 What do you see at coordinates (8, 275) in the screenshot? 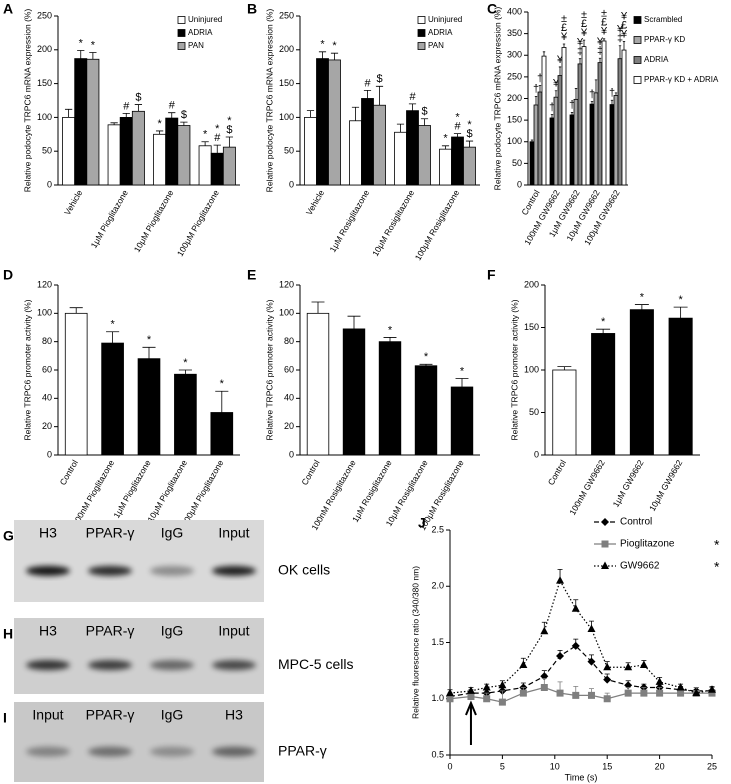
I see `panel-label: D` at bounding box center [8, 275].